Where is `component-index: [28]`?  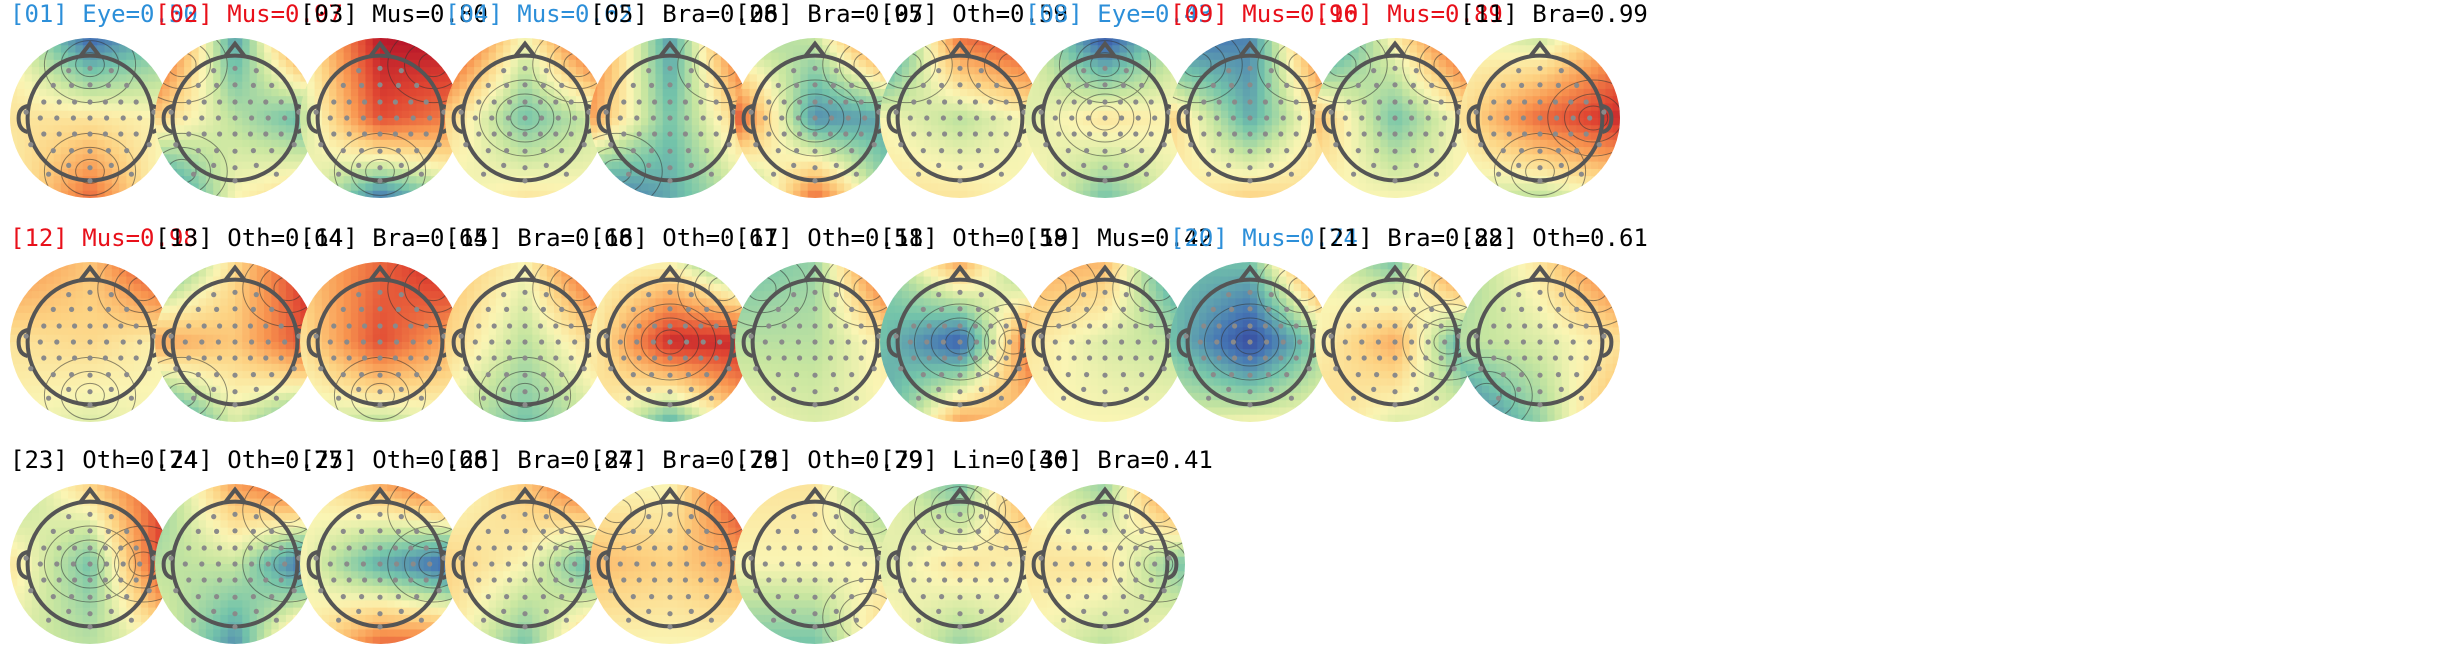
component-index: [28] is located at coordinates (764, 460).